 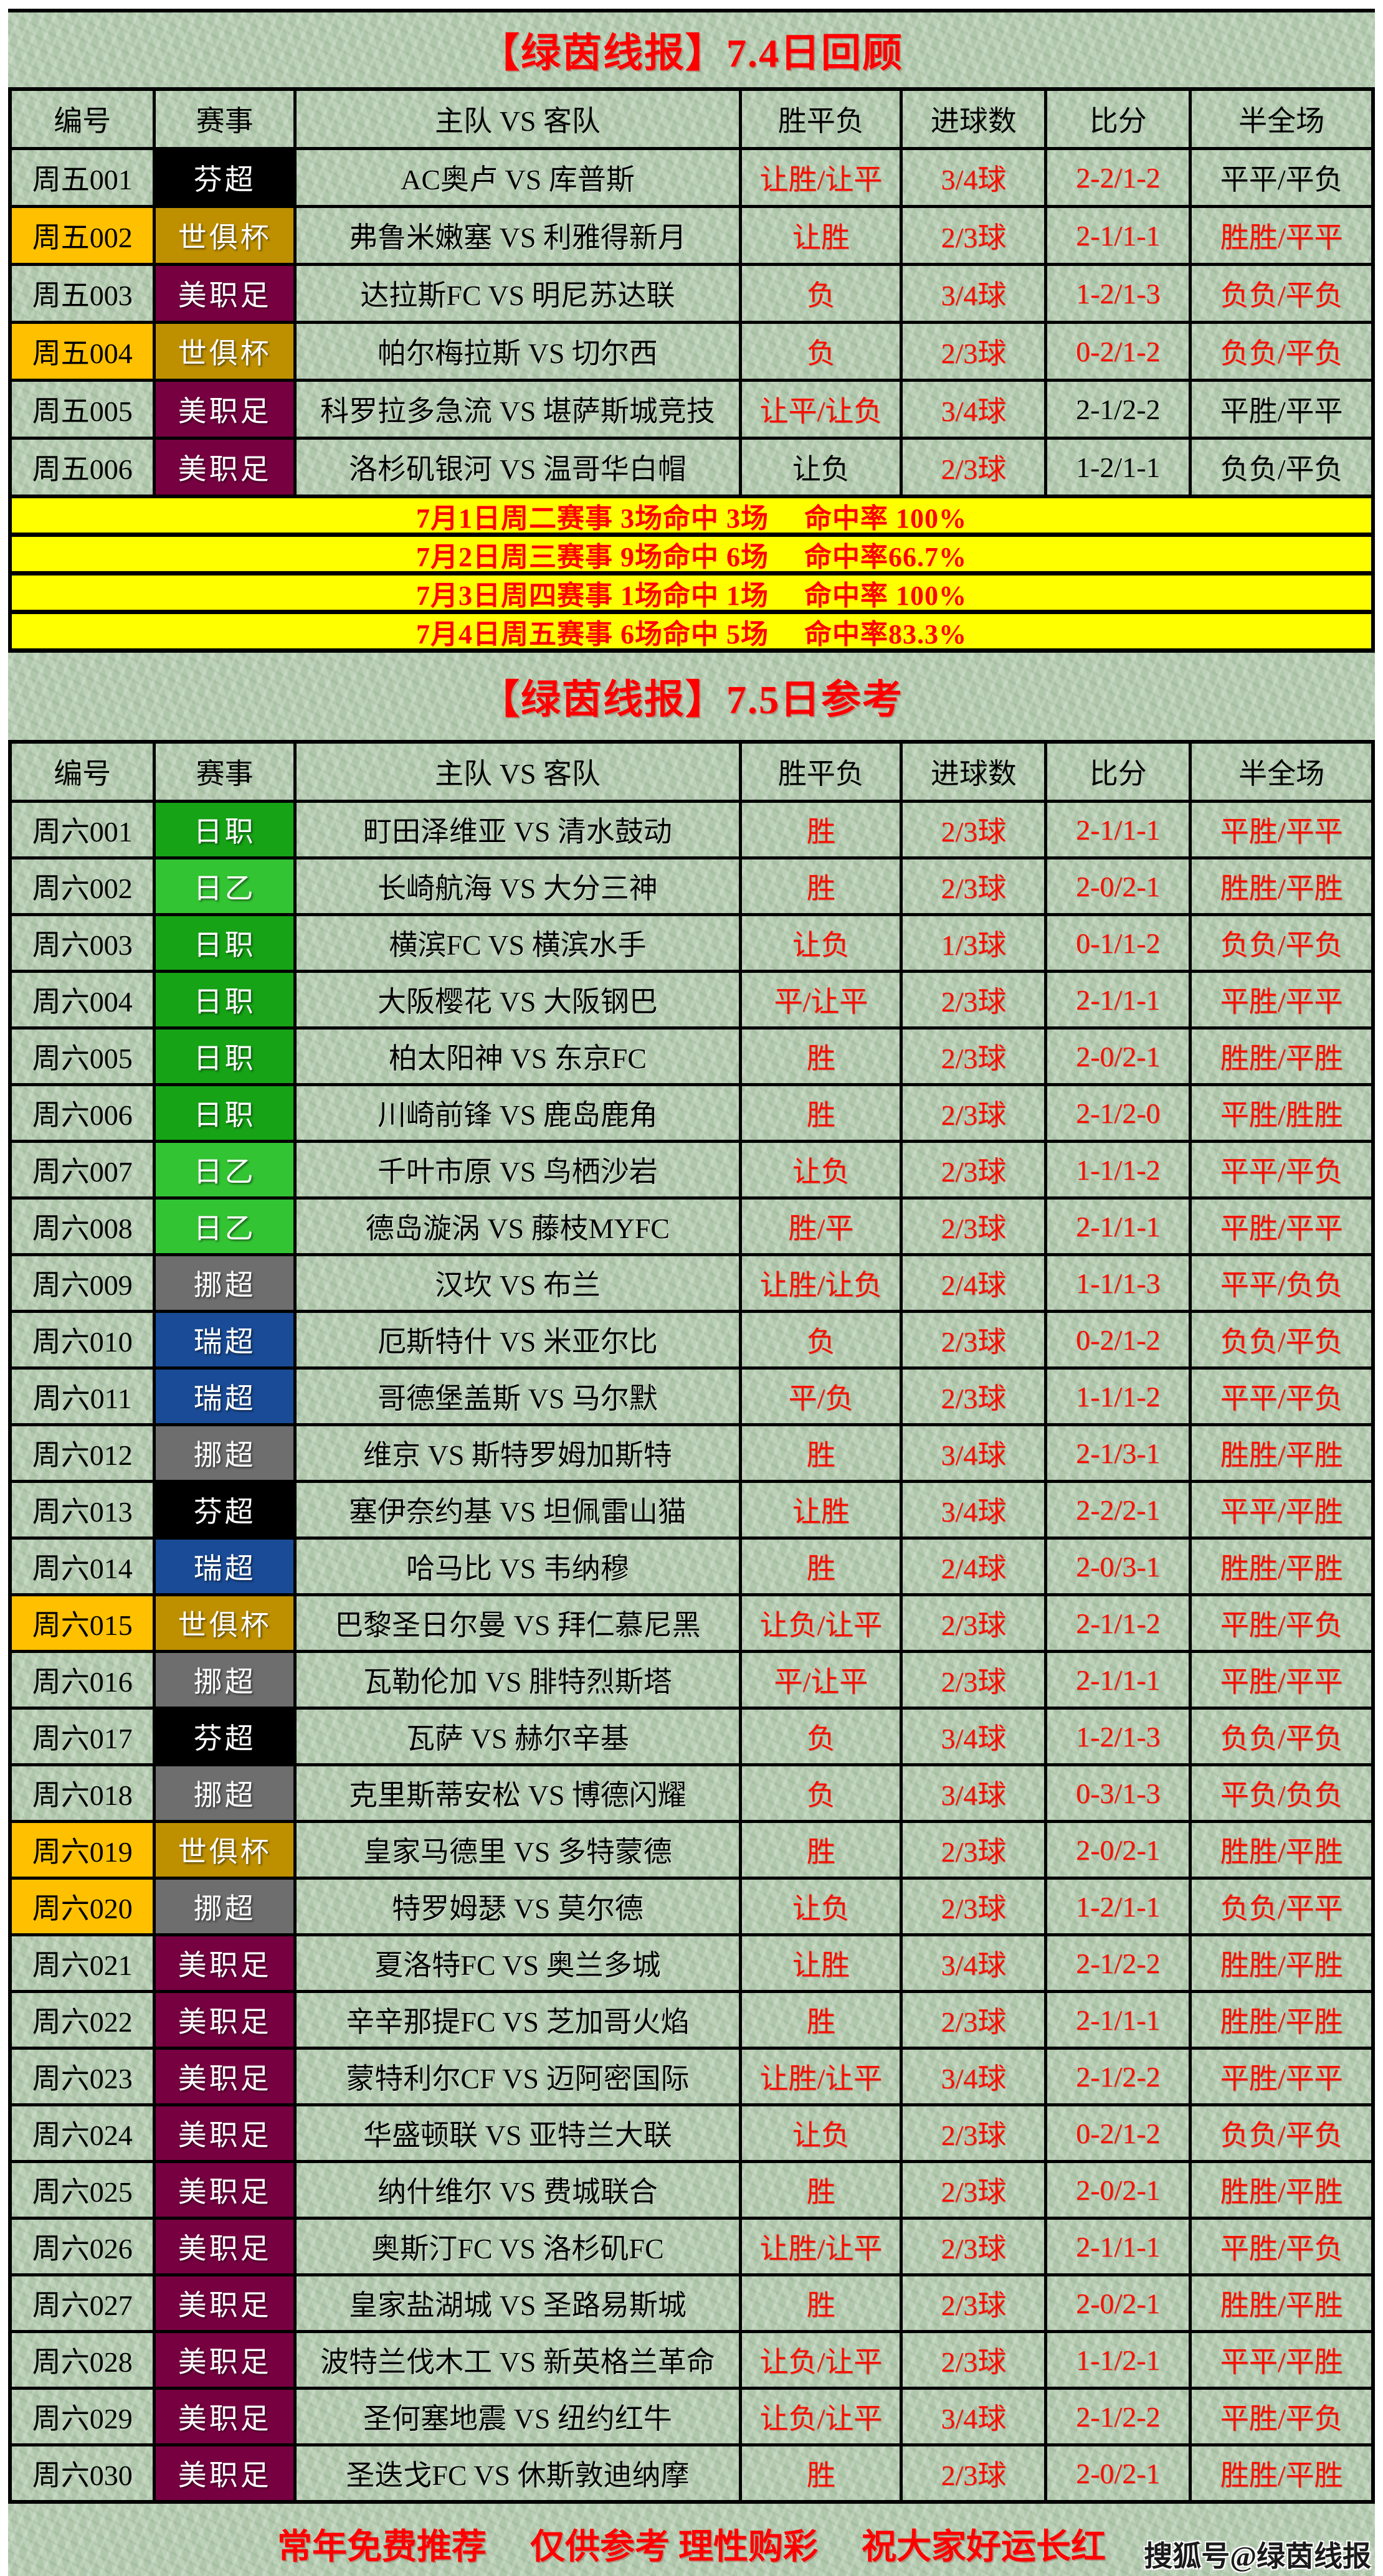 I want to click on hit-stats-row: 7月1日周二赛事 3场命中 3场 命中率 100%, so click(x=691, y=518).